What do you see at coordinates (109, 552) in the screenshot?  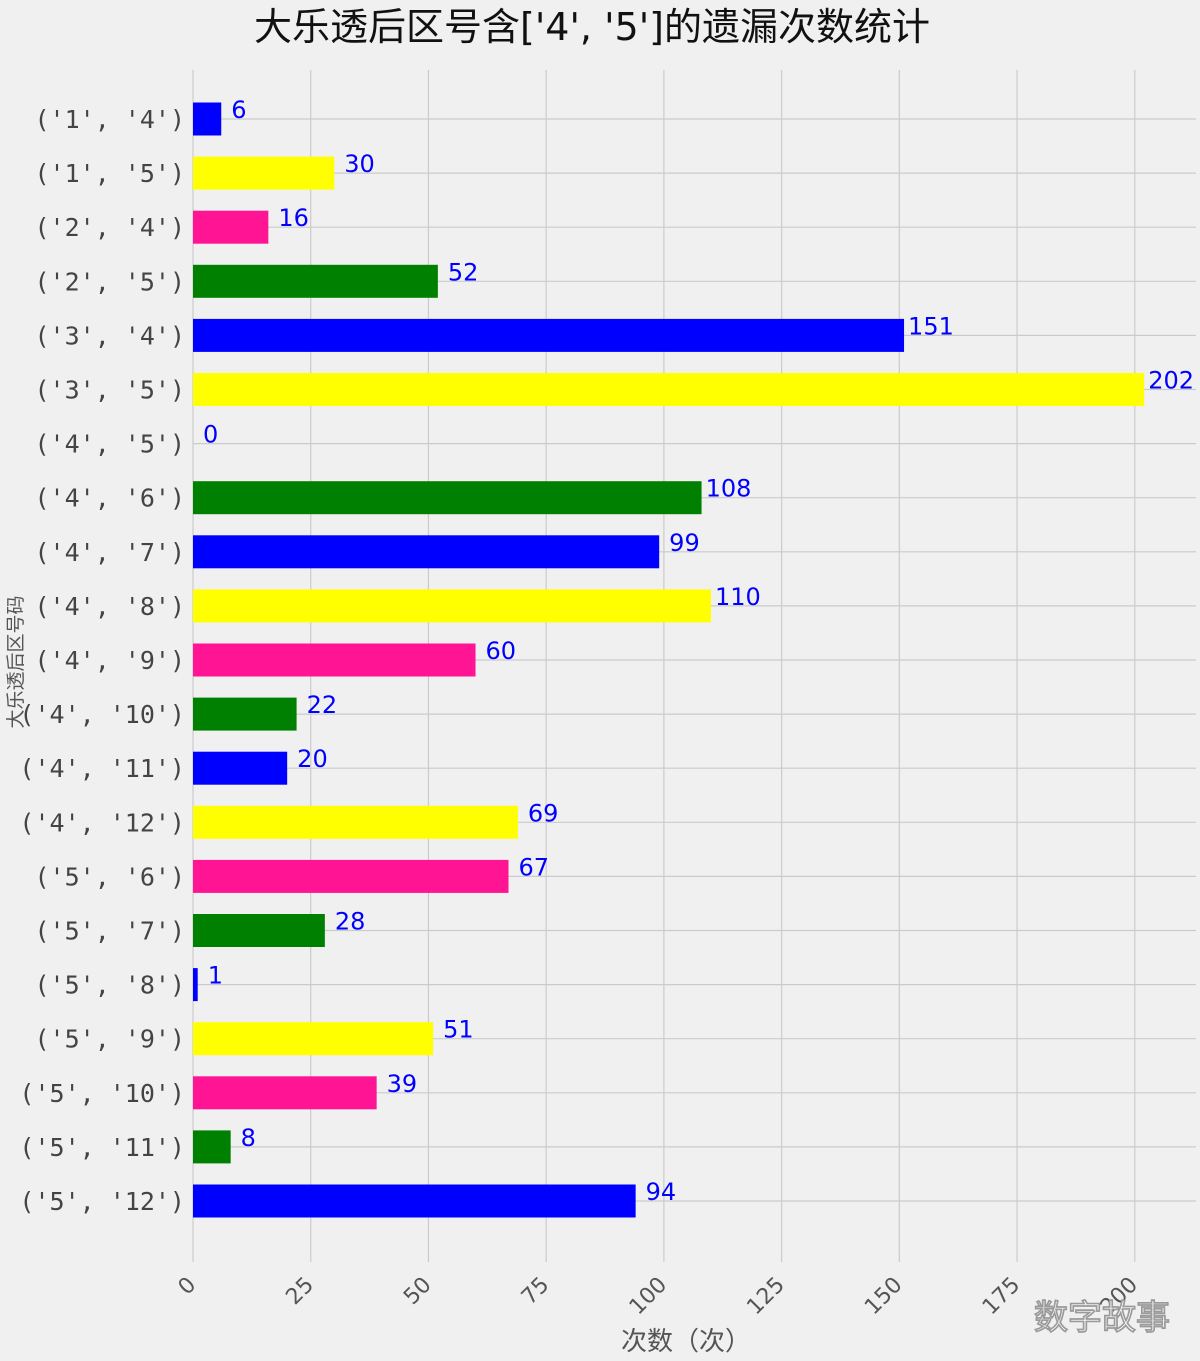 I see `y-tick-label: ('4', '7')` at bounding box center [109, 552].